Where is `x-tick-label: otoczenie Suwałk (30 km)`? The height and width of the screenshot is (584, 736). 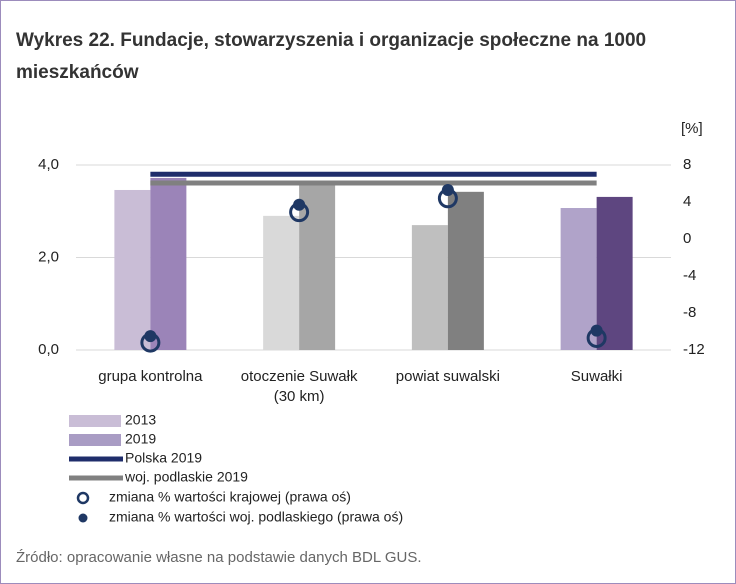 x-tick-label: otoczenie Suwałk (30 km) is located at coordinates (299, 386).